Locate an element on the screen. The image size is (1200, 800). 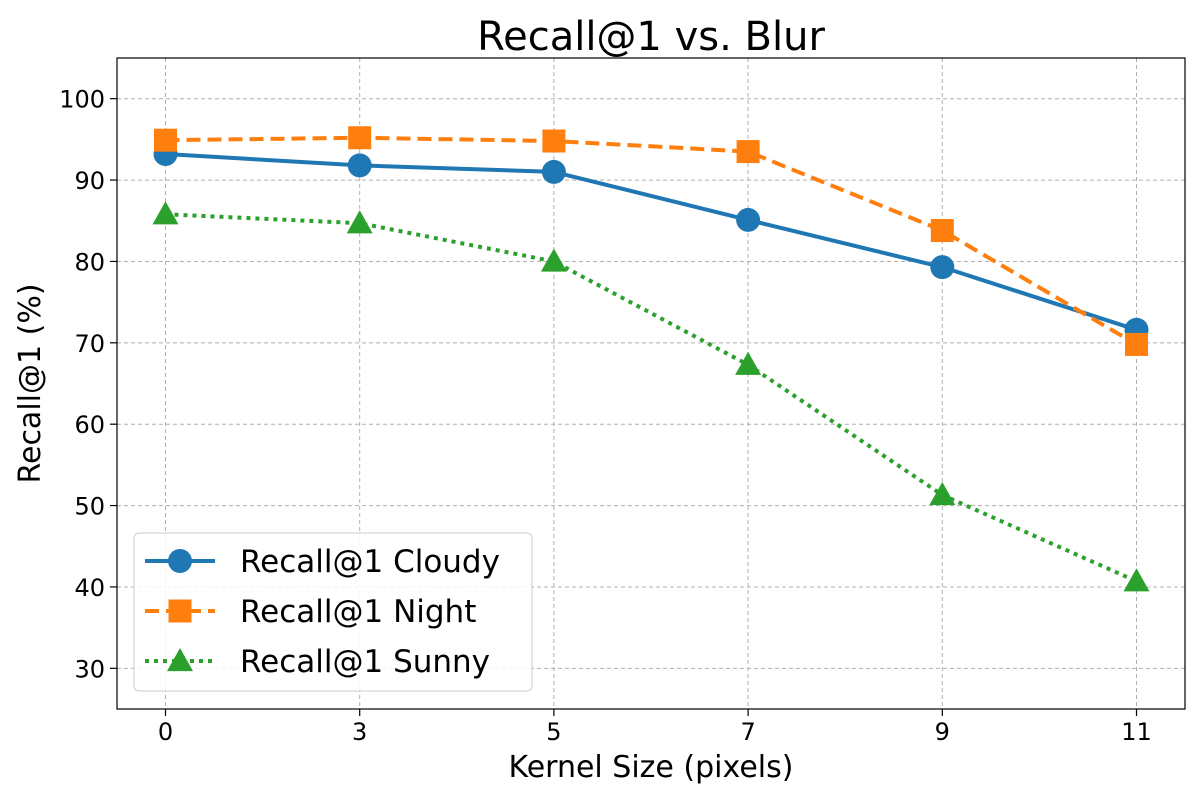
y-tick-label: 40 is located at coordinates (89, 588).